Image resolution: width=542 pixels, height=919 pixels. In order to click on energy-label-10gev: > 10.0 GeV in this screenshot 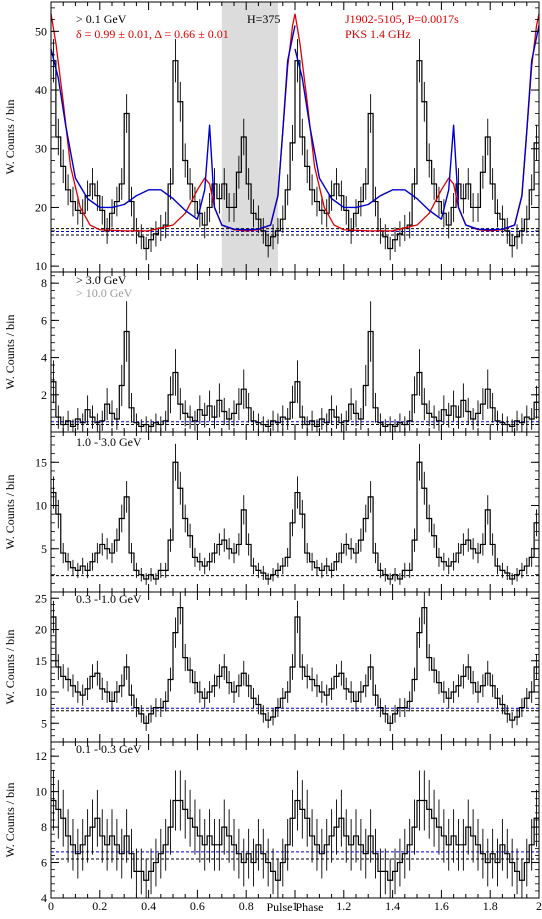, I will do `click(104, 293)`.